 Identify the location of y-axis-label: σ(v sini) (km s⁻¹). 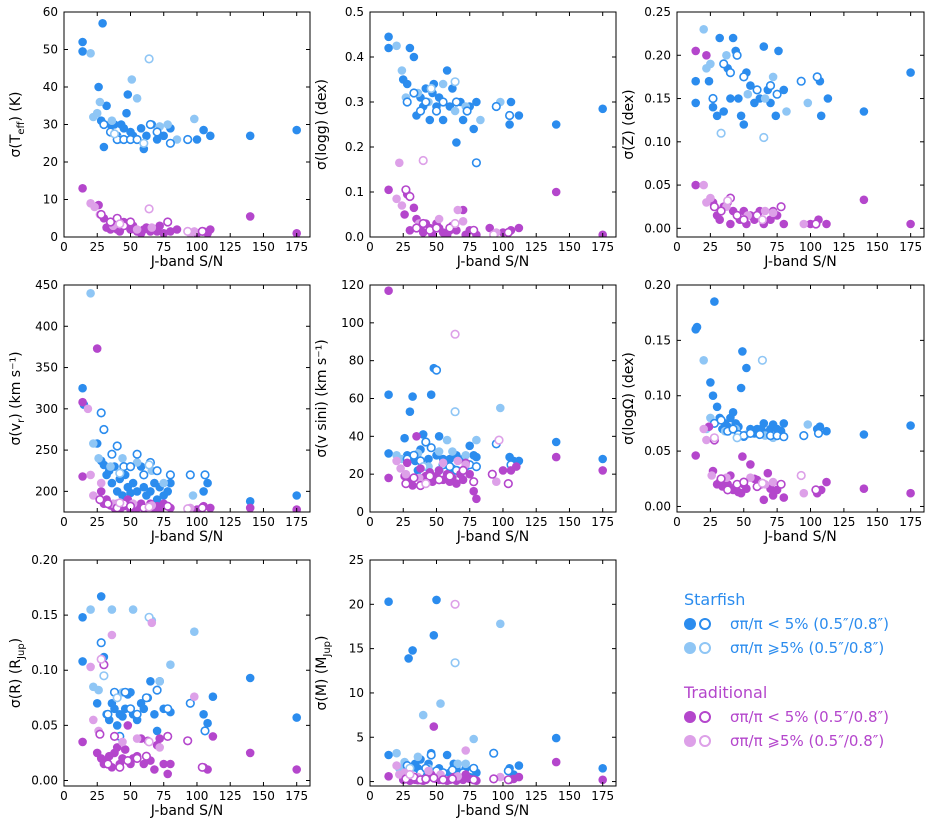
(322, 398).